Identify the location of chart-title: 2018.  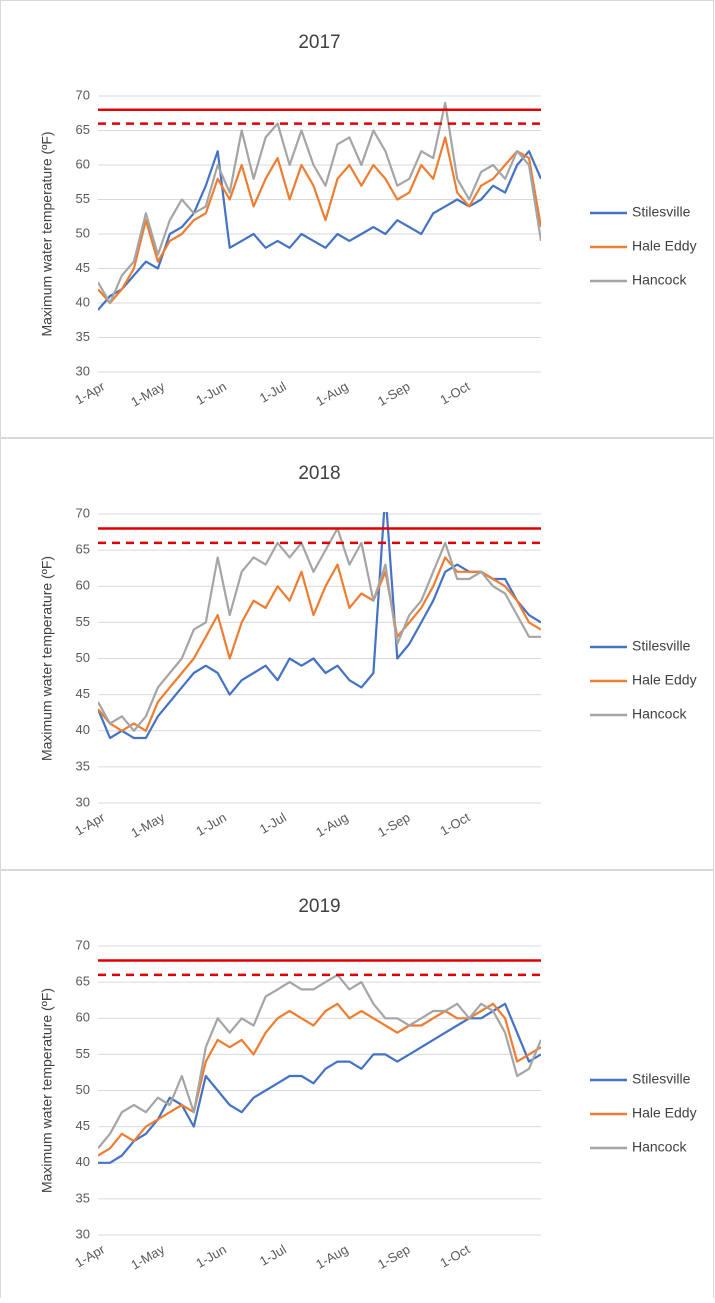
(319, 473).